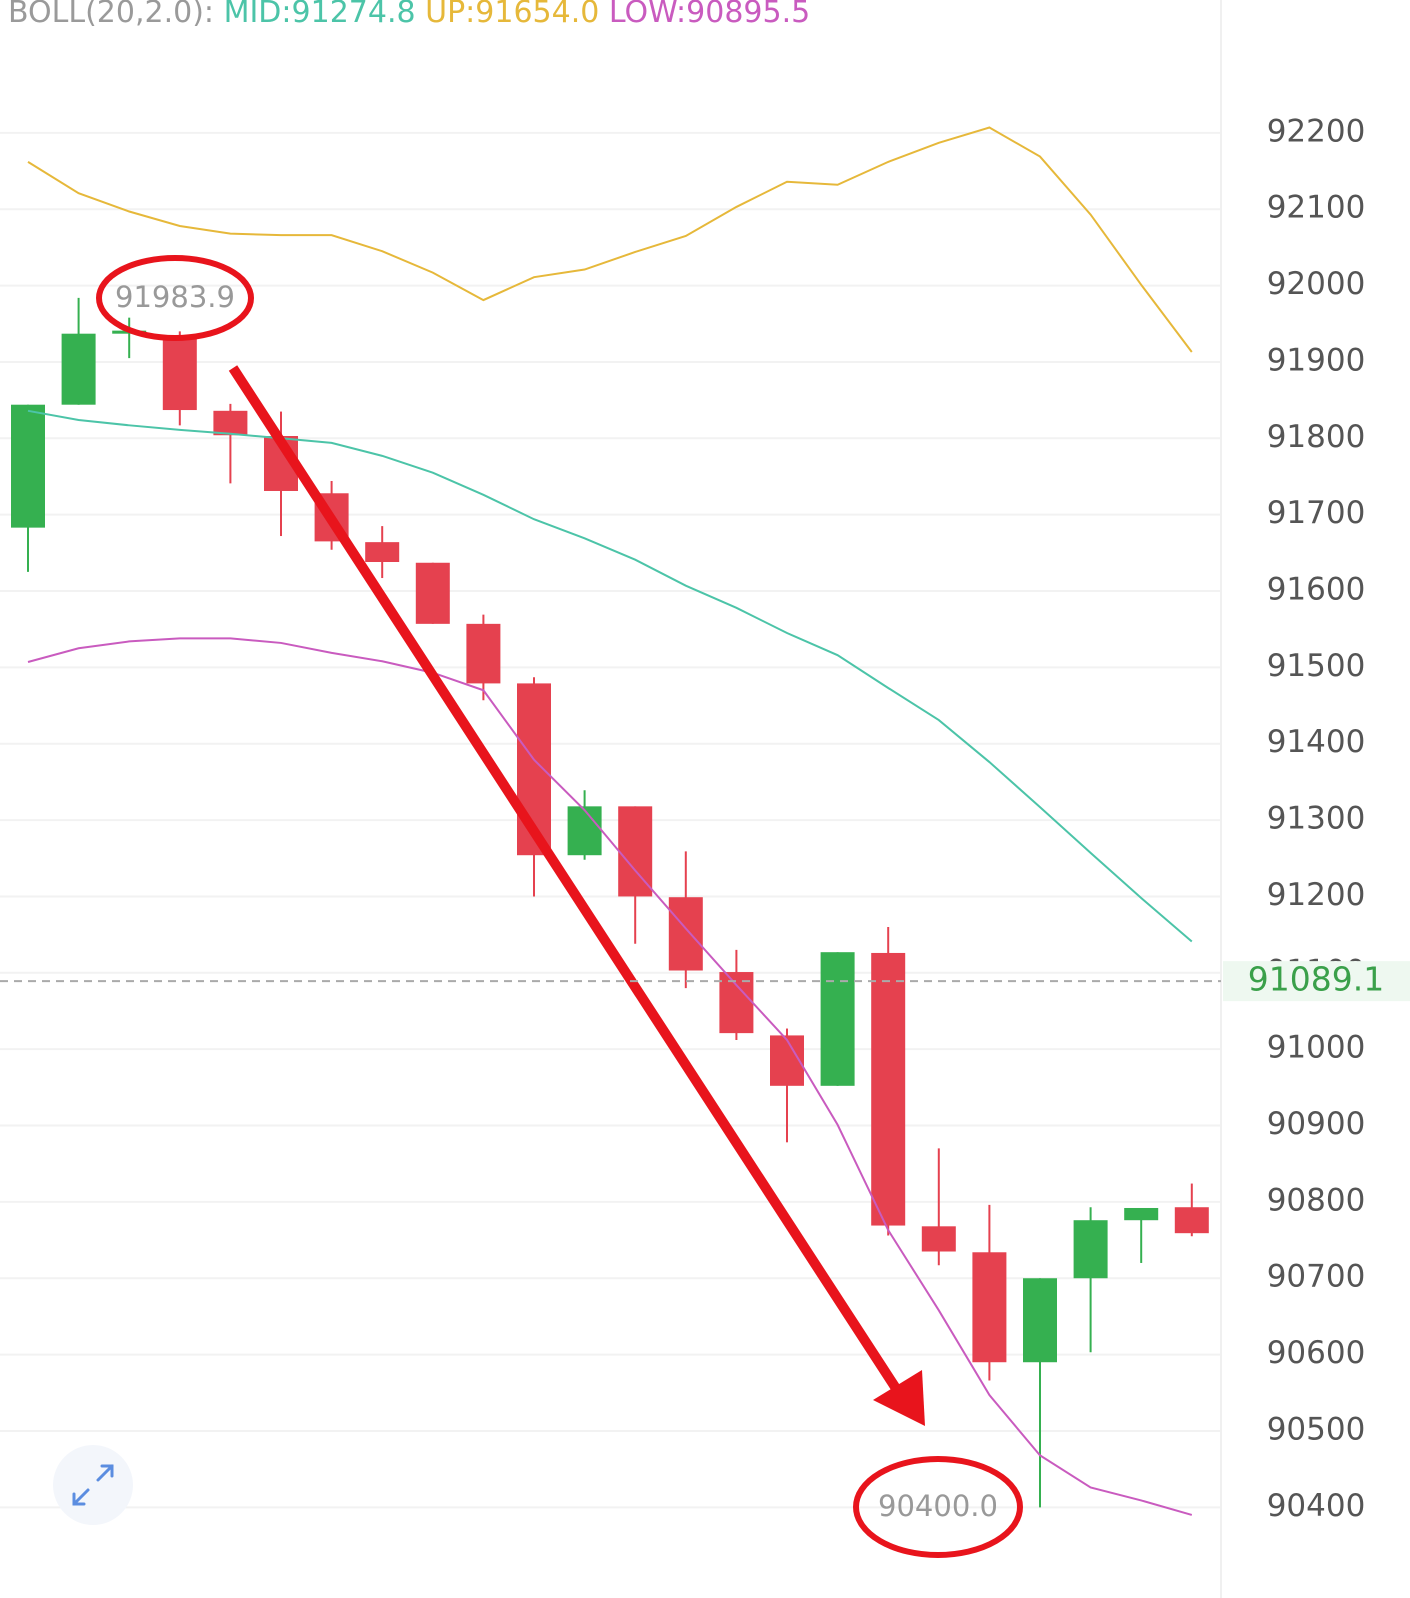  What do you see at coordinates (1316, 1277) in the screenshot?
I see `y-tick-label: 90700` at bounding box center [1316, 1277].